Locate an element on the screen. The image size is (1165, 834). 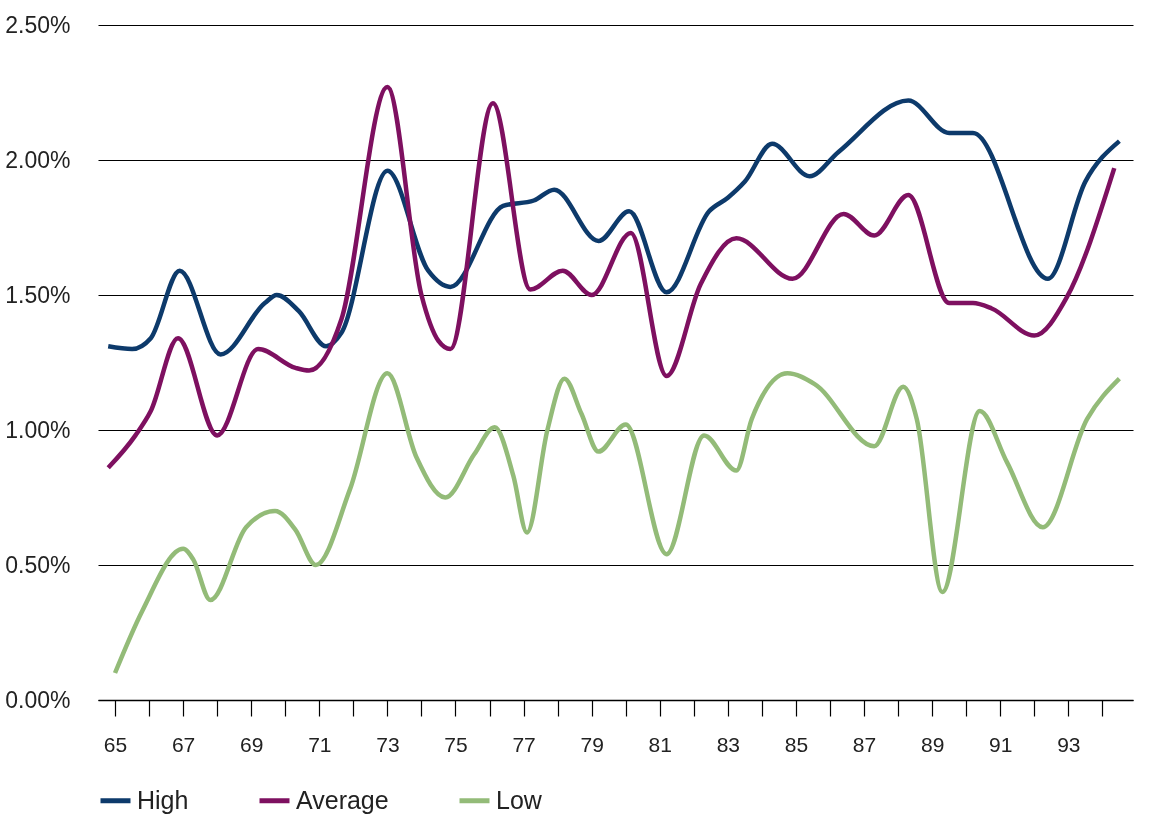
y-tick-label: 2.50% is located at coordinates (38, 24).